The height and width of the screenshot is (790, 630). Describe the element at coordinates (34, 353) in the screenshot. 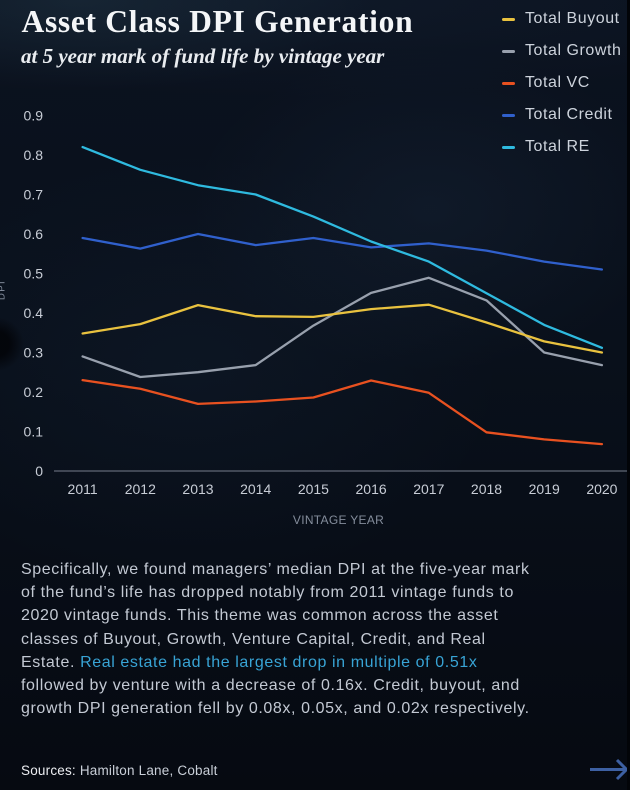

I see `svg-text: 0.3` at that location.